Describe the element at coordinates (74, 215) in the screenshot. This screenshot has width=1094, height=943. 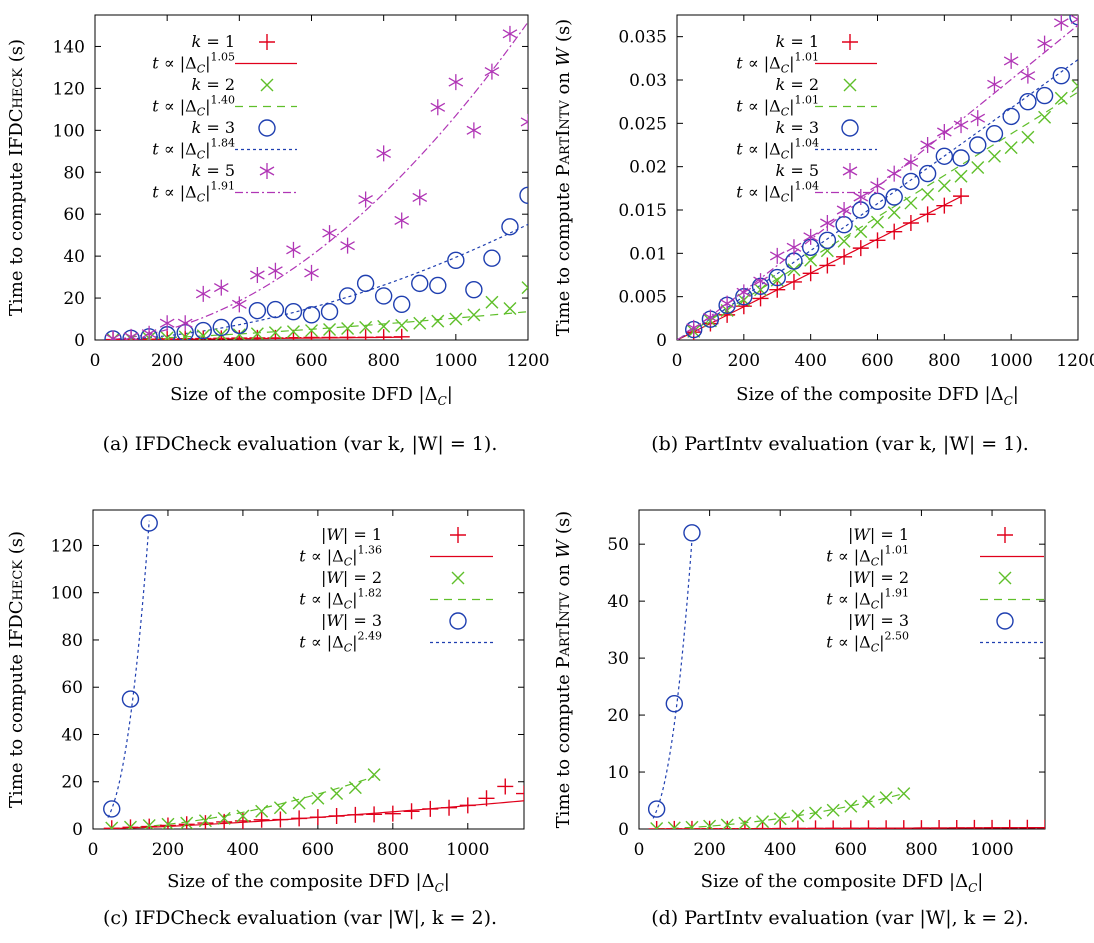
I see `y-tick-label: 60` at that location.